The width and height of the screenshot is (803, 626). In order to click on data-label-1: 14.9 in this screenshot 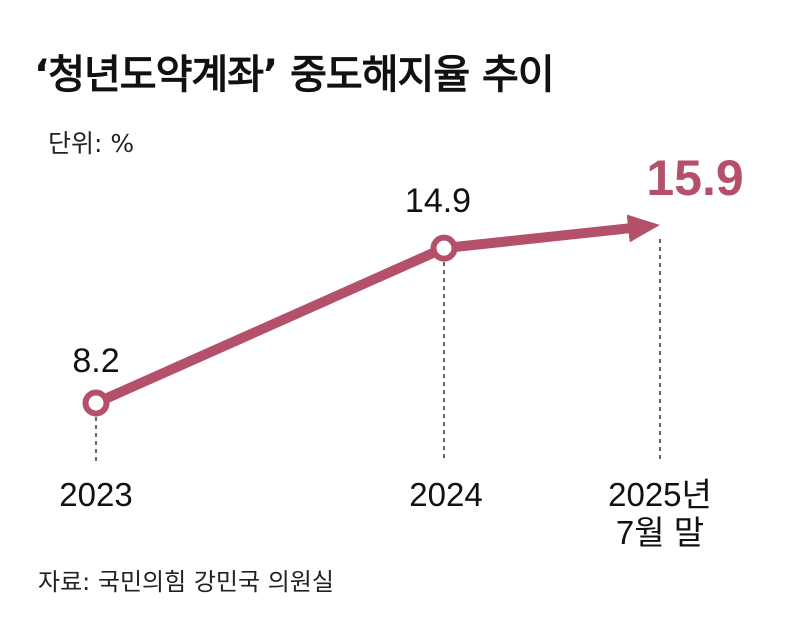, I will do `click(438, 201)`.